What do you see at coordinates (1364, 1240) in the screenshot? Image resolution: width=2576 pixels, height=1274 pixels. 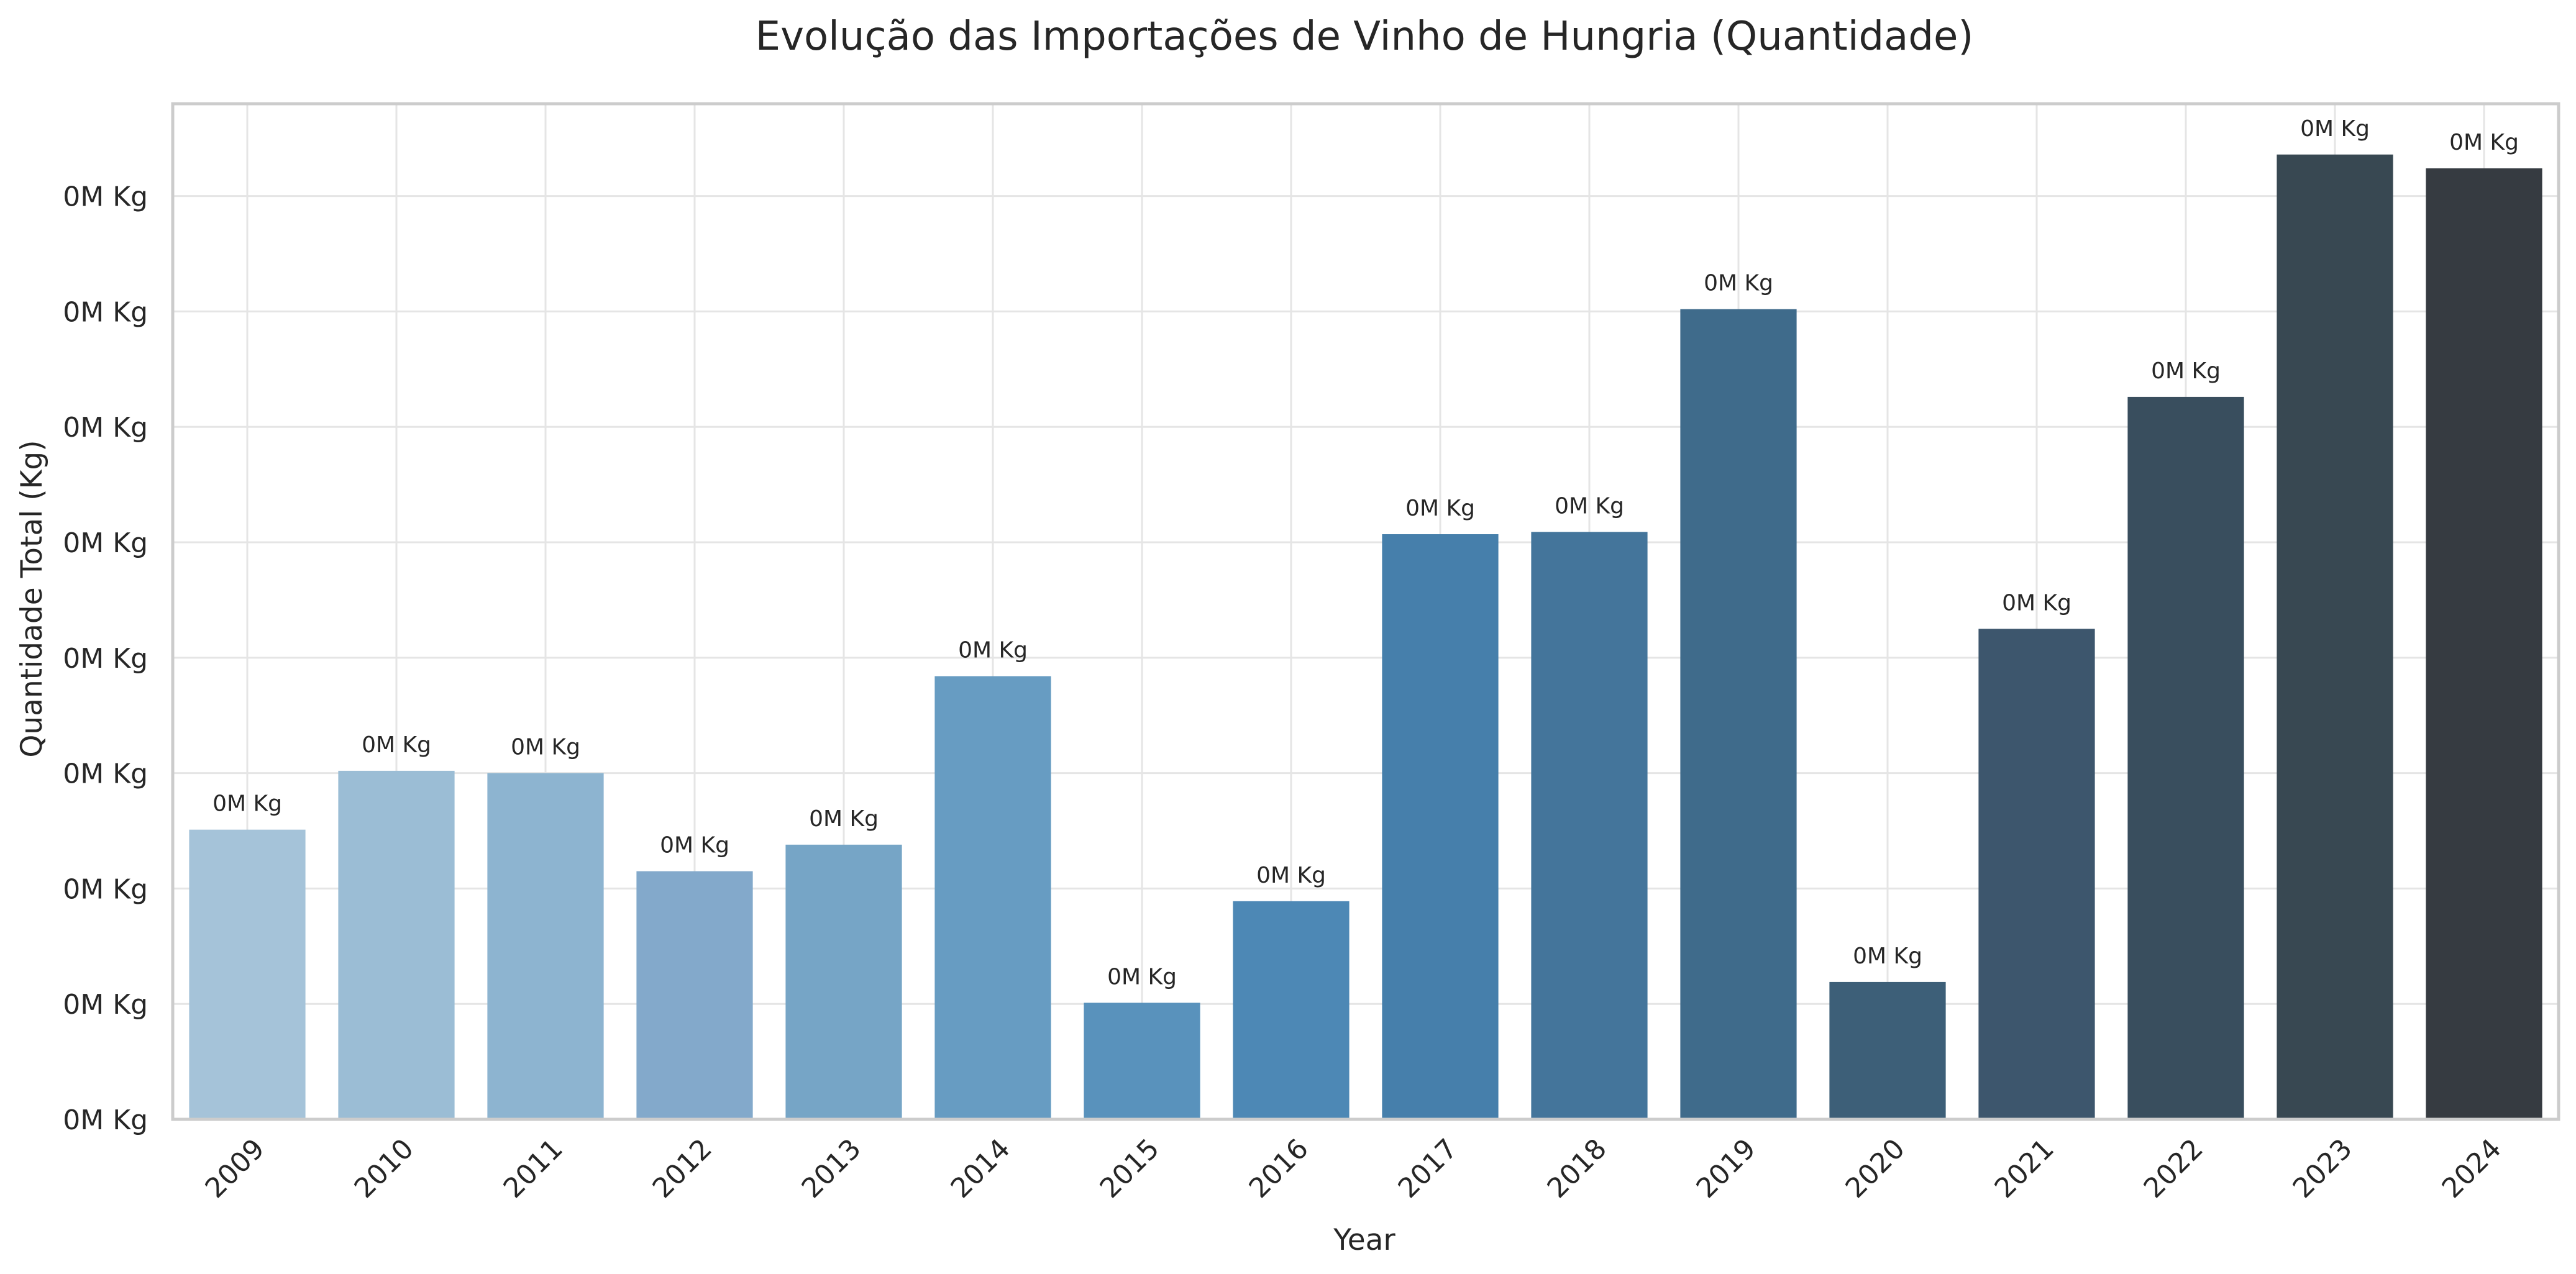 I see `x-axis-label: Year` at bounding box center [1364, 1240].